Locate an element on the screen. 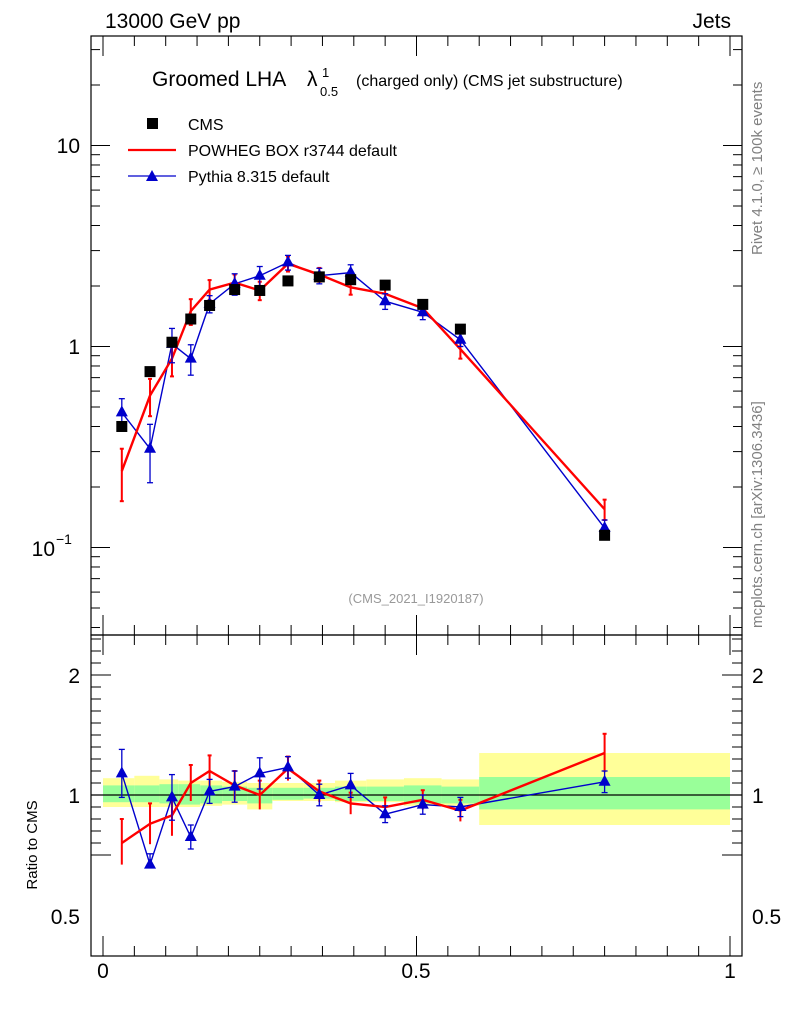 Image resolution: width=786 pixels, height=1024 pixels. ratio-tick-1-right: 1 is located at coordinates (758, 796).